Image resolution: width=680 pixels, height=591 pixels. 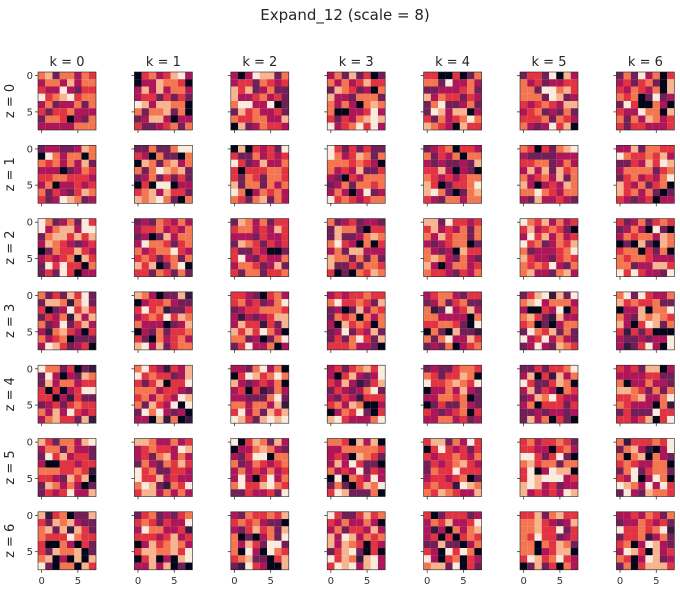 I want to click on column-title: k = 2, so click(x=259, y=62).